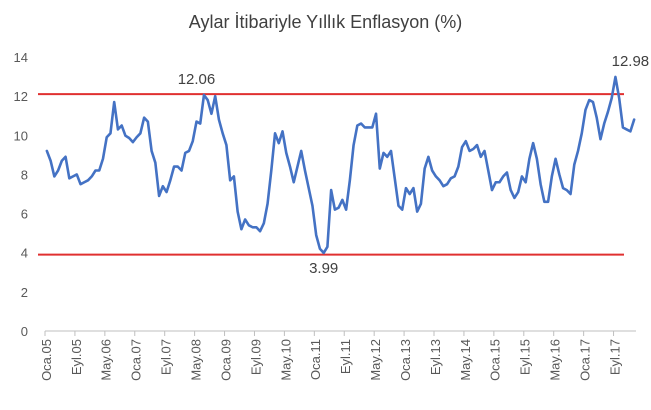  I want to click on y-tick-label: 0, so click(24, 331).